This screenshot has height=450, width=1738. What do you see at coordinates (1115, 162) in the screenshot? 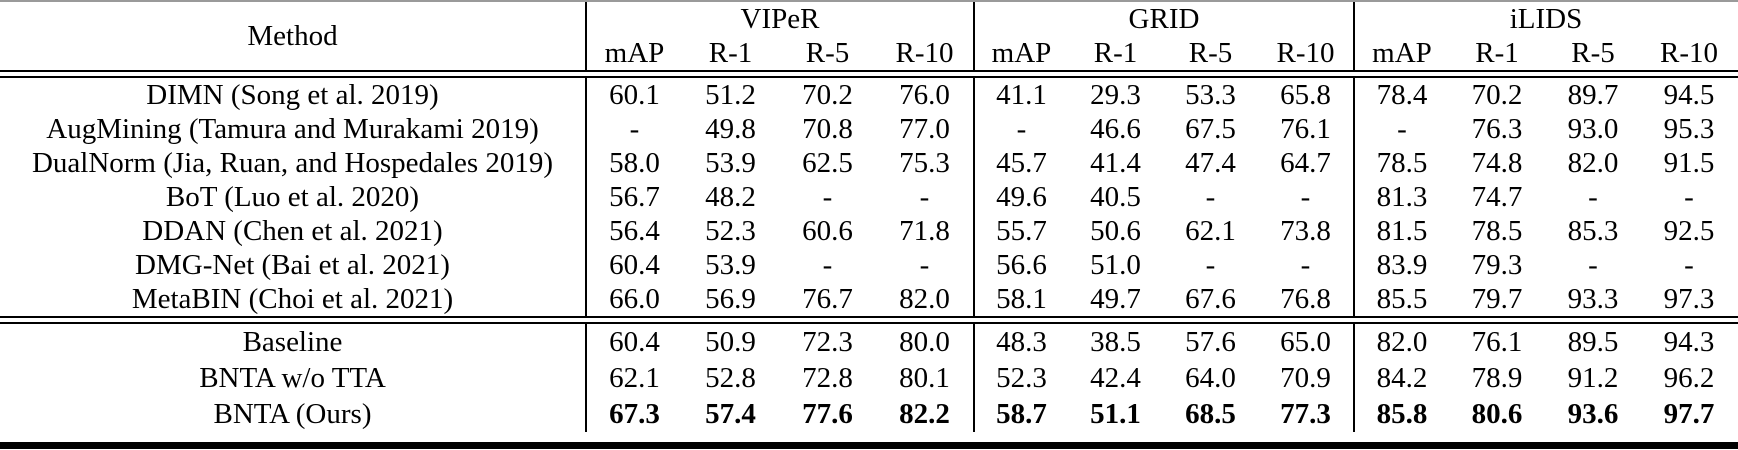
I see `value-cell: 41.4` at bounding box center [1115, 162].